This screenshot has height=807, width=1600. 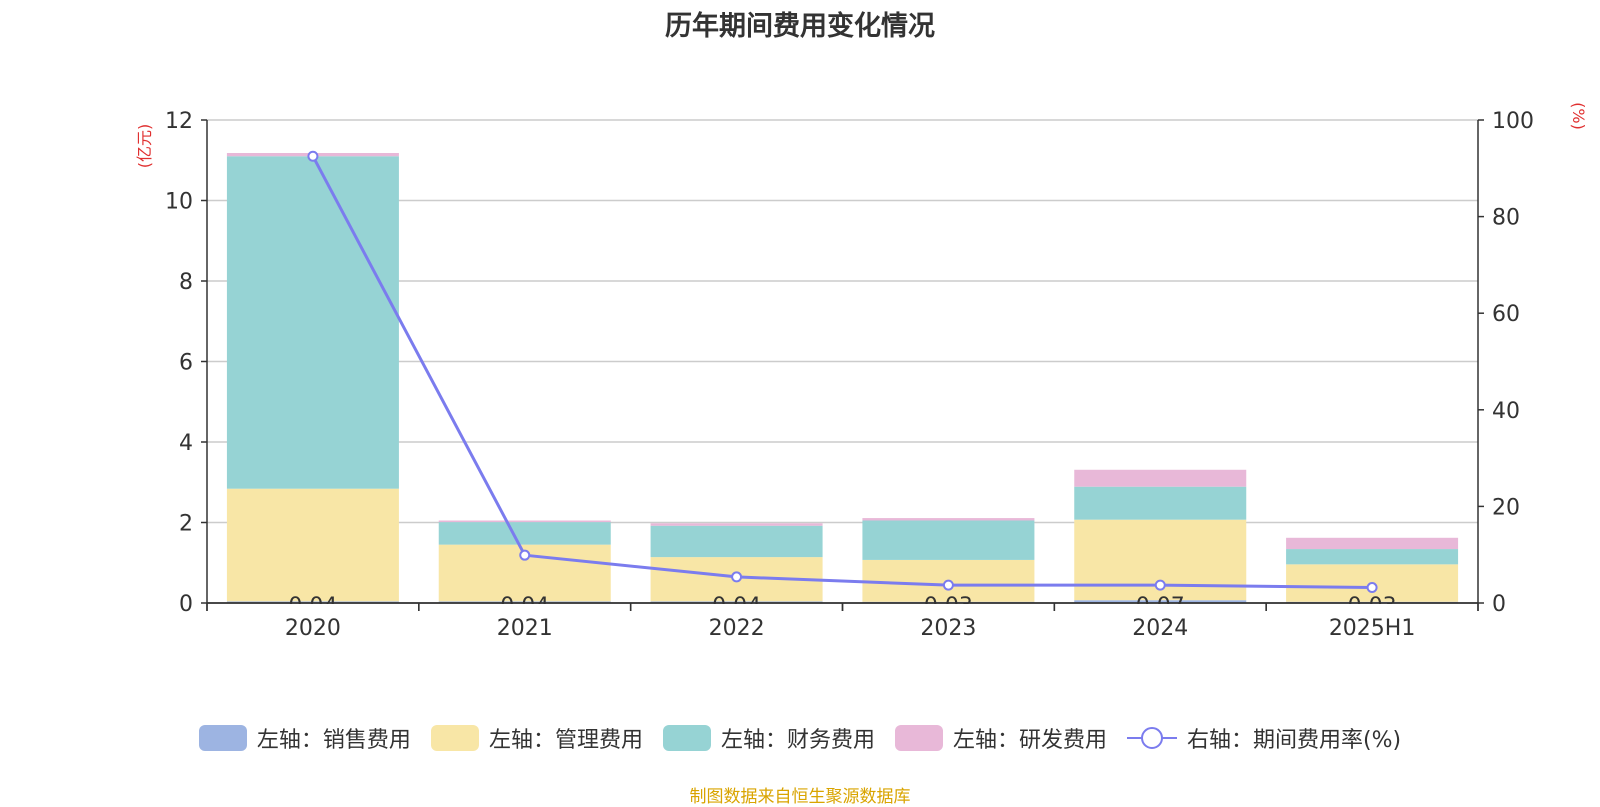 What do you see at coordinates (918, 738) in the screenshot?
I see `legend-swatch-rnd` at bounding box center [918, 738].